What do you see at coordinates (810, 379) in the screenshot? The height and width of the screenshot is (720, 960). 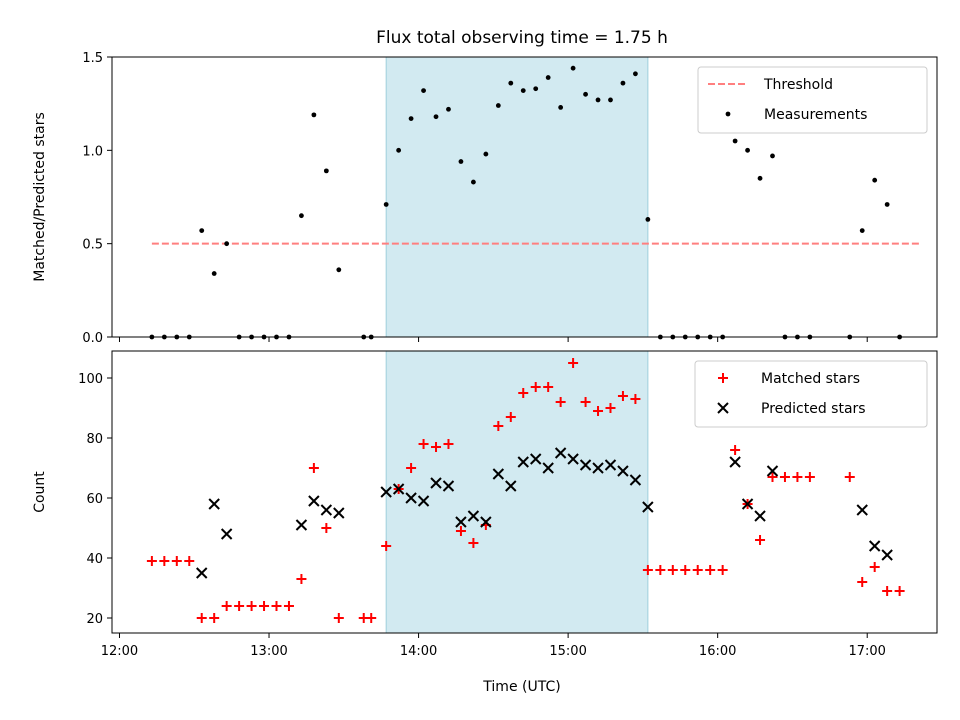 I see `legend-label: Matched stars` at bounding box center [810, 379].